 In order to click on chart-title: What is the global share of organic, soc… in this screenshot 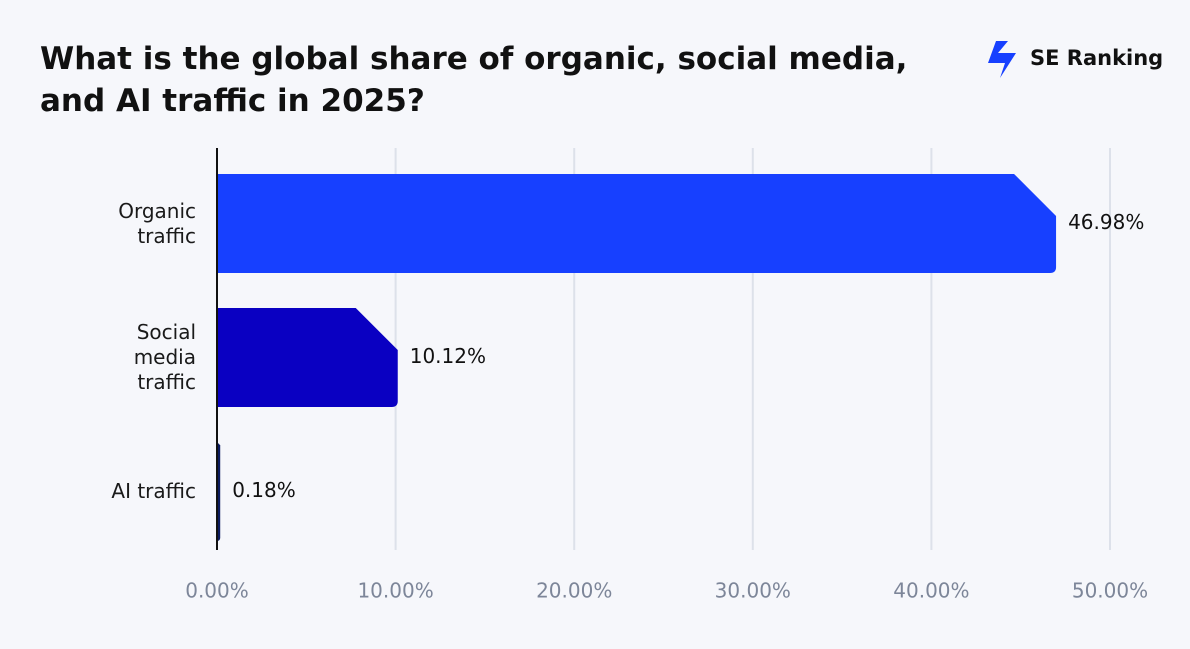, I will do `click(474, 80)`.